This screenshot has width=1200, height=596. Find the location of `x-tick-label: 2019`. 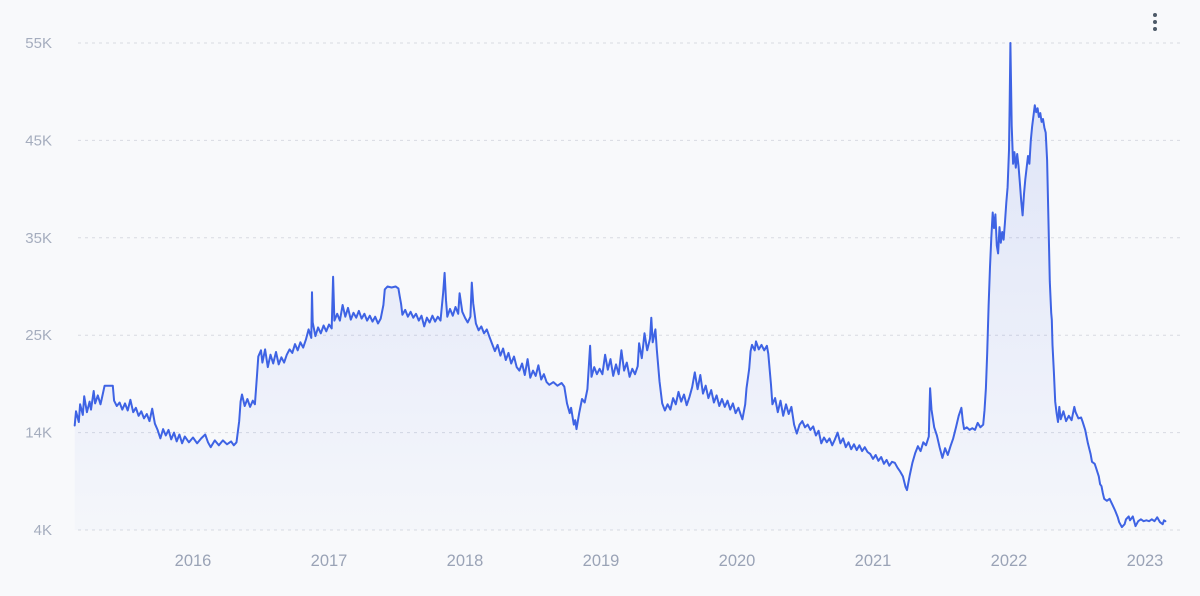

x-tick-label: 2019 is located at coordinates (601, 561).